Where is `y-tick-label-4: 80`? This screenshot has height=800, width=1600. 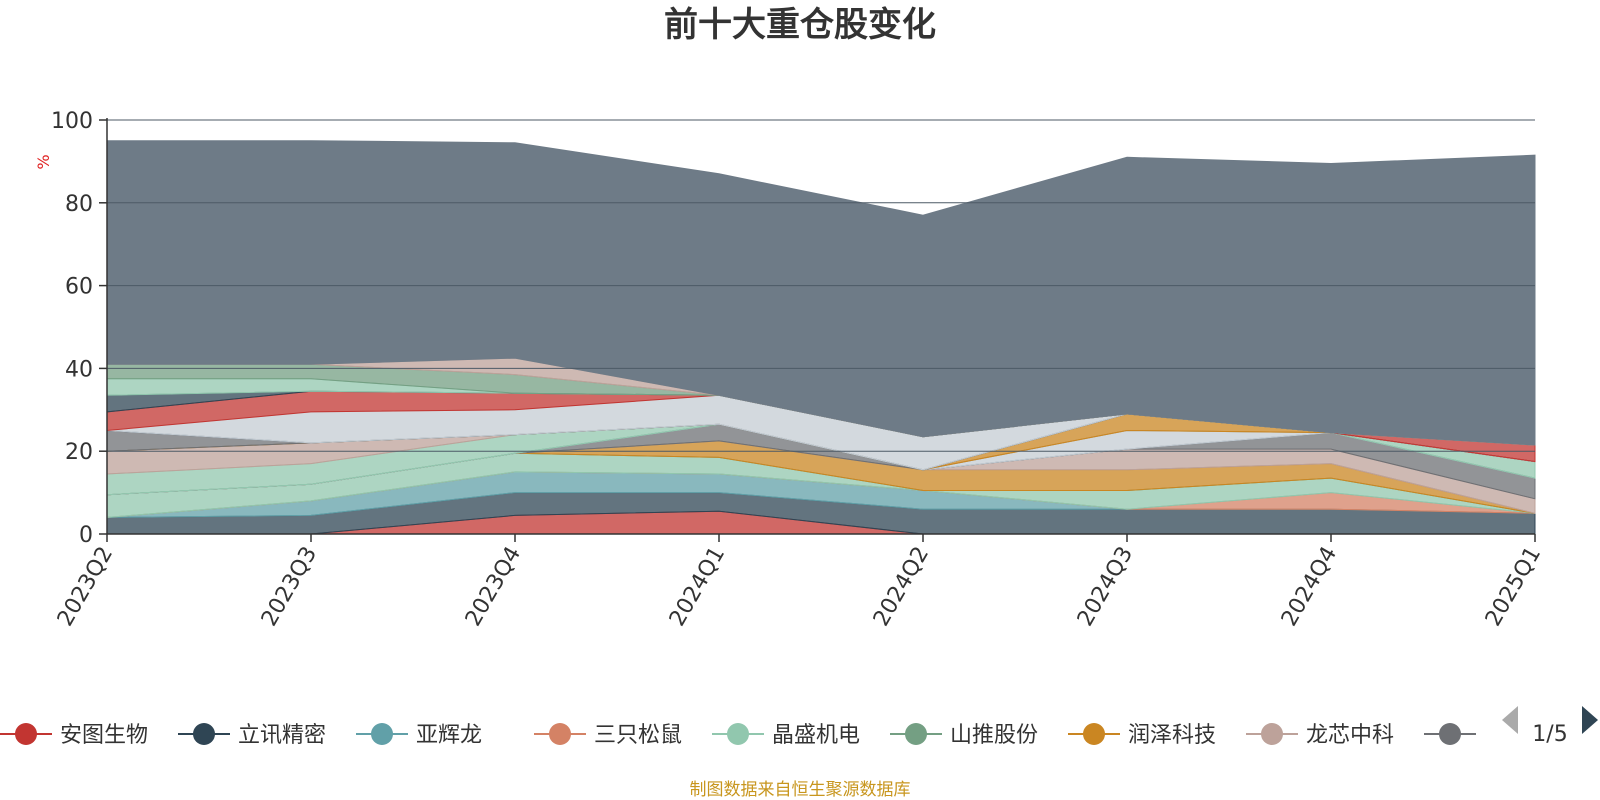
y-tick-label-4: 80 is located at coordinates (79, 204).